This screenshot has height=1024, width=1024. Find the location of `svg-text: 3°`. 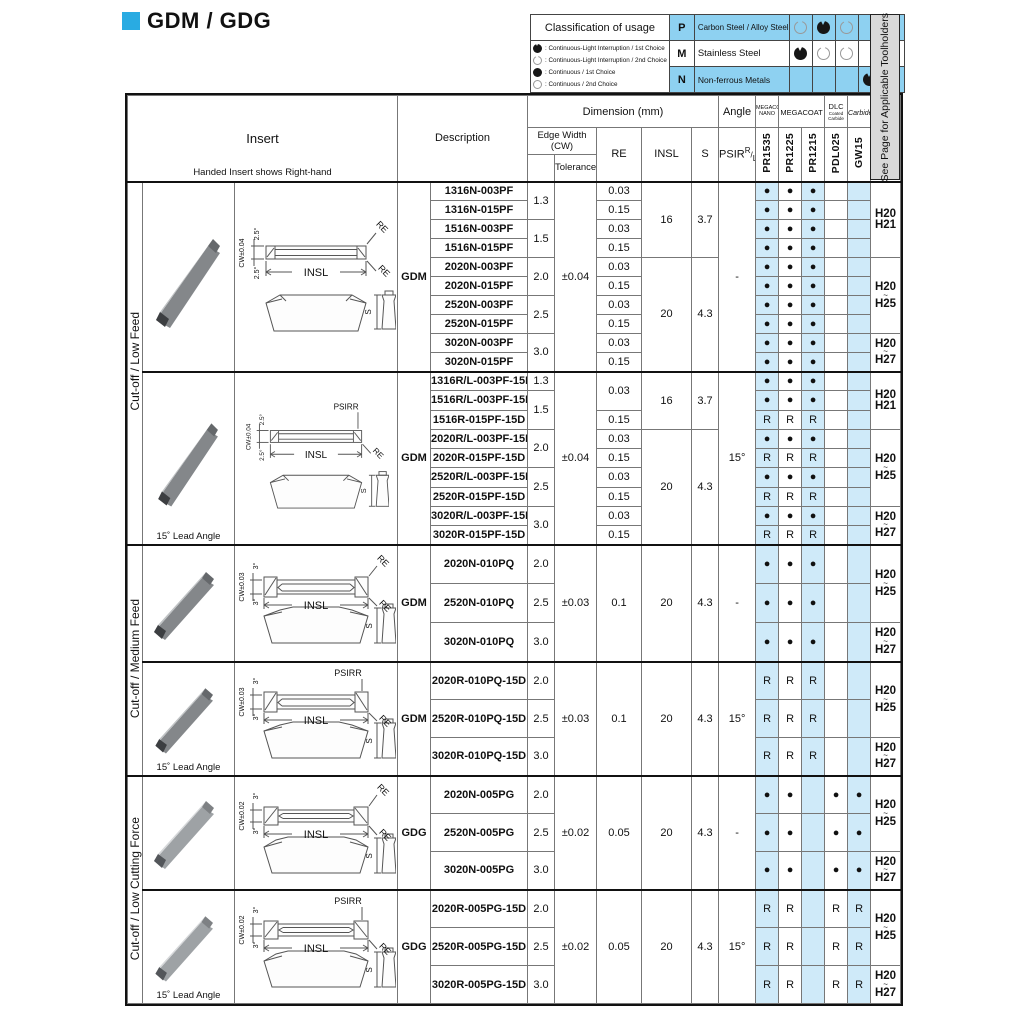

svg-text: 3° is located at coordinates (256, 565).